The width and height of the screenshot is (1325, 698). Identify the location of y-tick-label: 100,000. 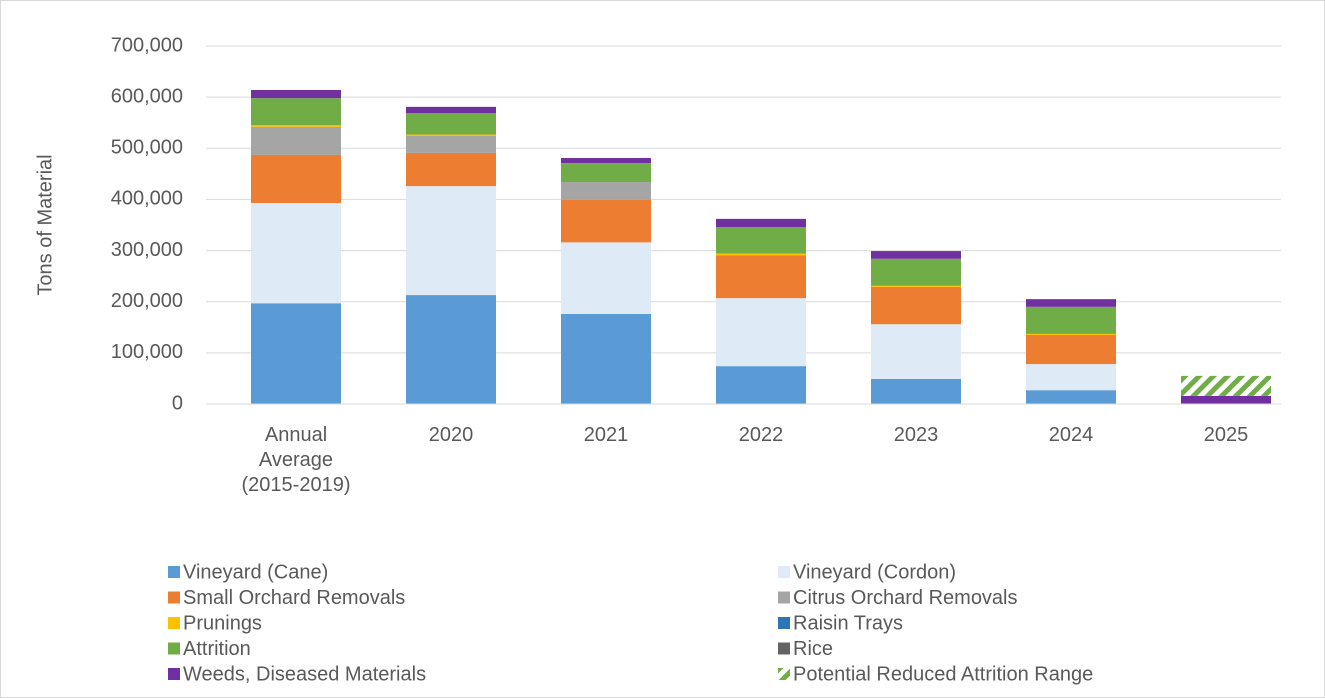
(147, 352).